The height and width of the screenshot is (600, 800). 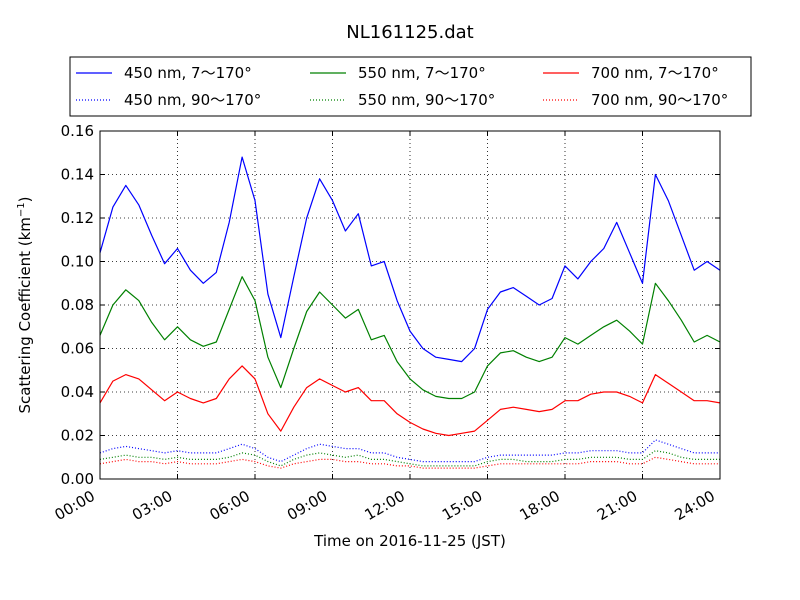 What do you see at coordinates (77, 349) in the screenshot?
I see `y-tick-label: 0.06` at bounding box center [77, 349].